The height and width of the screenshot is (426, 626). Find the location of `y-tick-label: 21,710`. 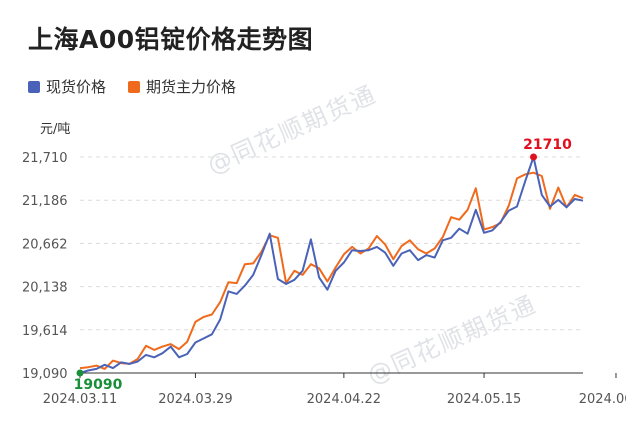

y-tick-label: 21,710 is located at coordinates (45, 158).